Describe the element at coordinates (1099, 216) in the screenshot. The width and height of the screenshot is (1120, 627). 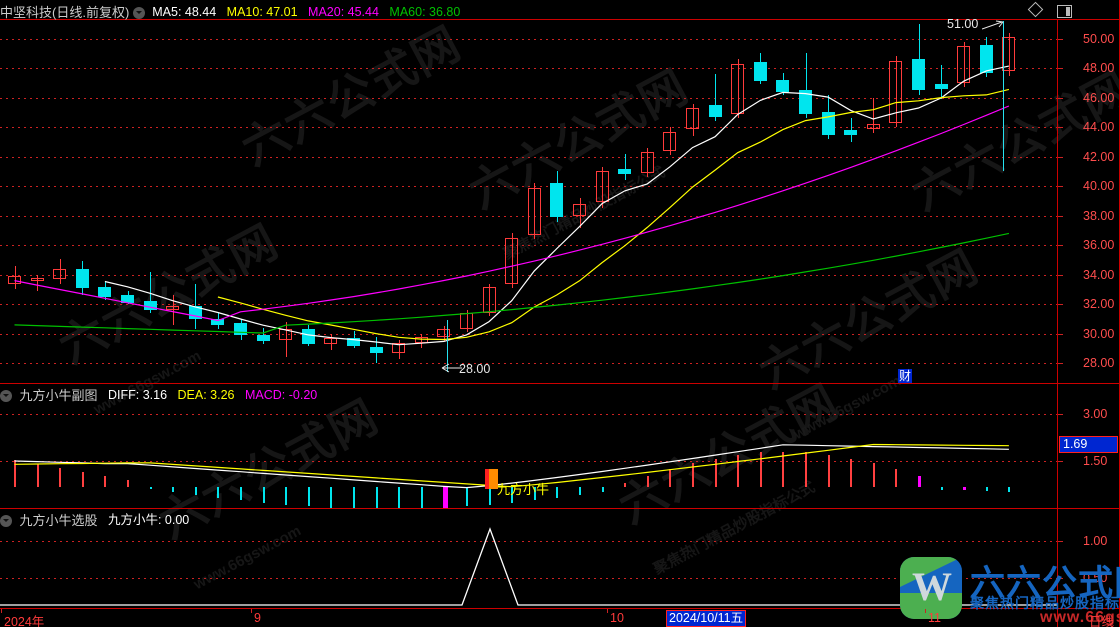
I see `price-tick-label: 38.00` at that location.